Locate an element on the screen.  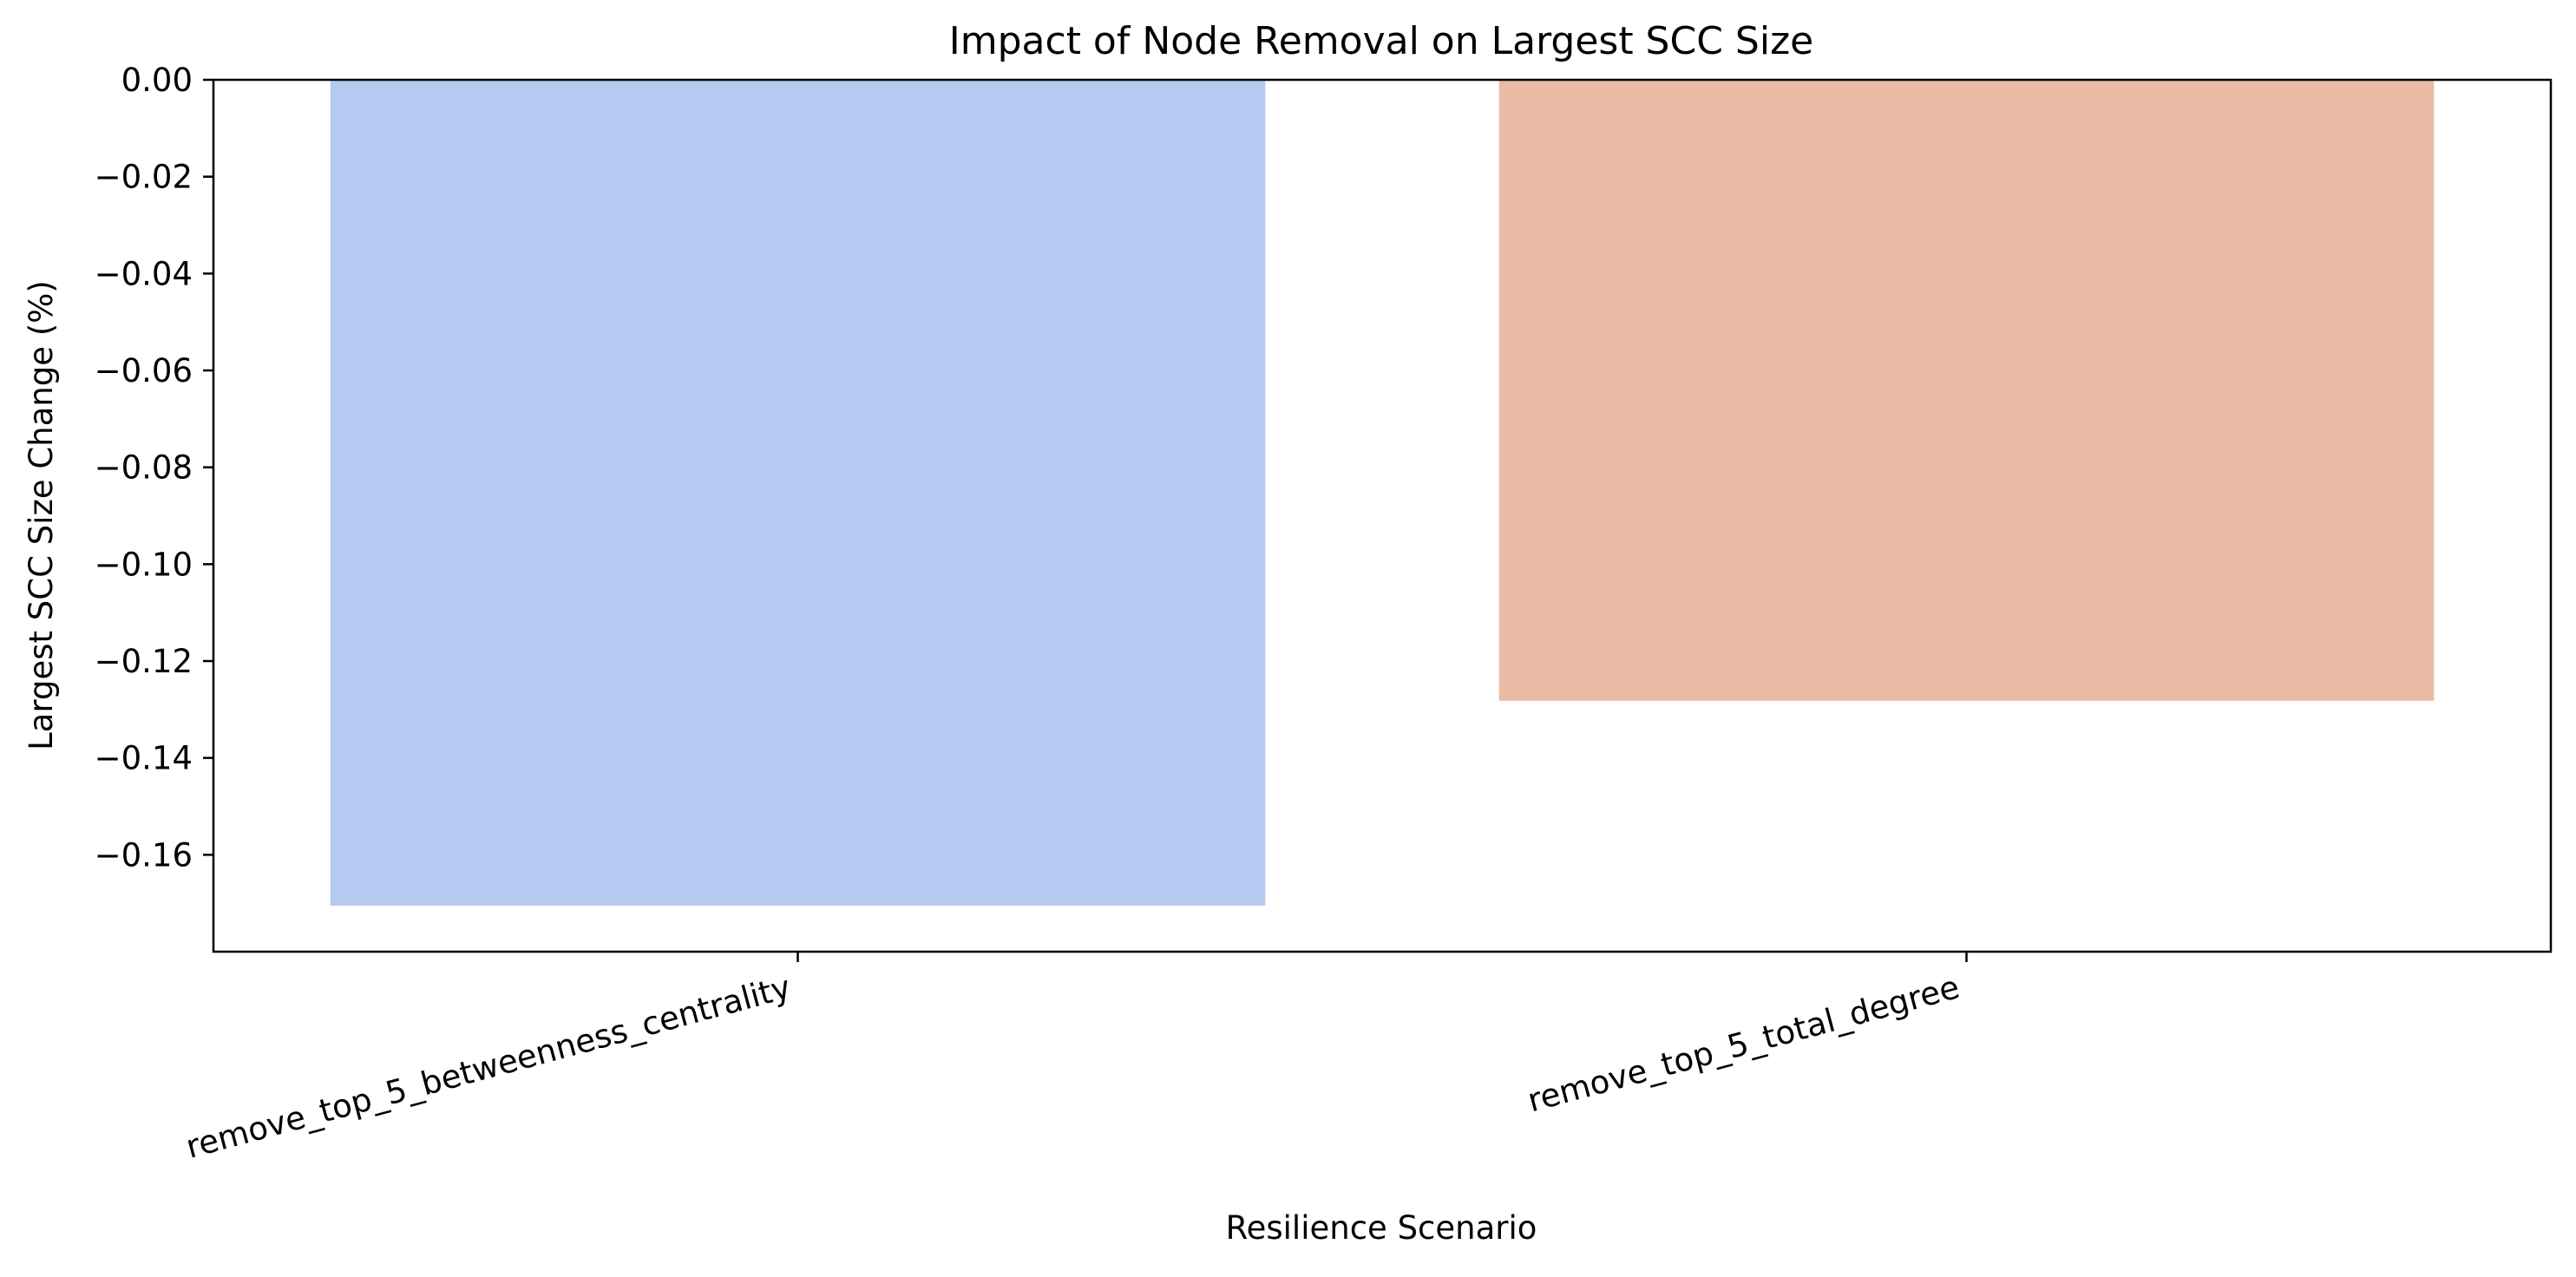
y-tick-label: −0.14 is located at coordinates (144, 758).